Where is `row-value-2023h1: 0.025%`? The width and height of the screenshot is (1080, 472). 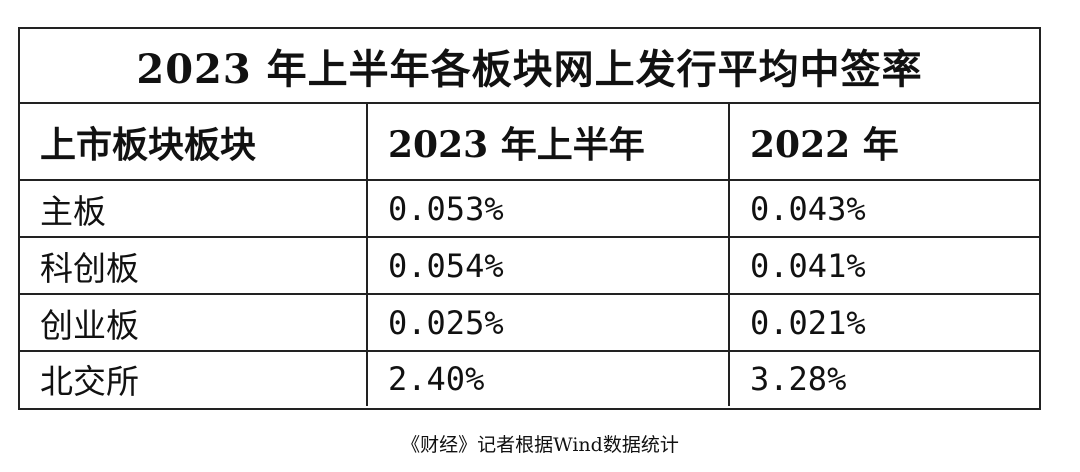
row-value-2023h1: 0.025% is located at coordinates (548, 323).